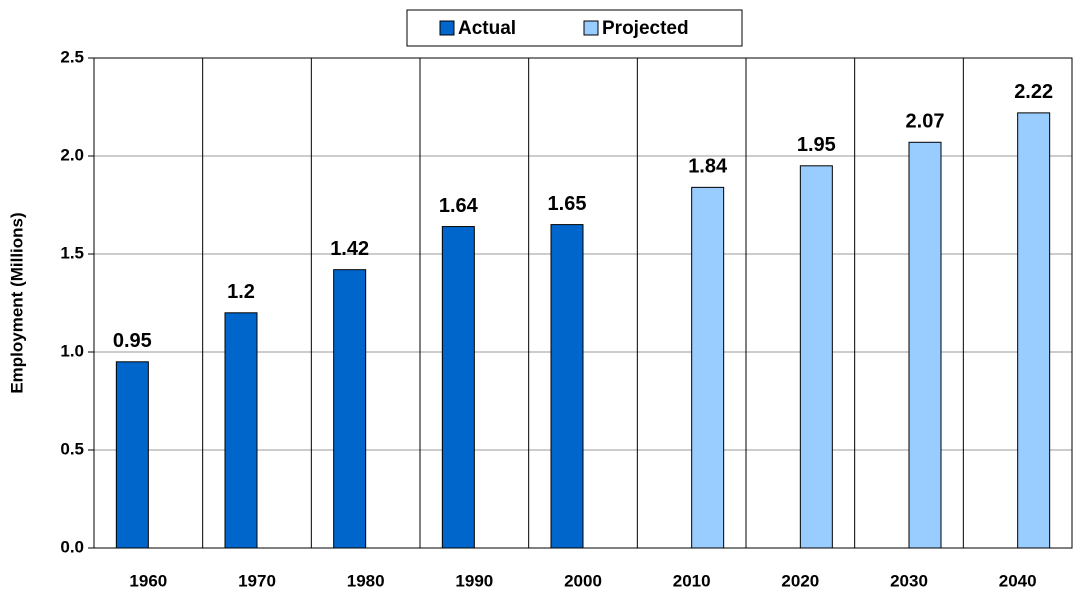 The width and height of the screenshot is (1084, 596). What do you see at coordinates (132, 341) in the screenshot?
I see `data-label: 0.95` at bounding box center [132, 341].